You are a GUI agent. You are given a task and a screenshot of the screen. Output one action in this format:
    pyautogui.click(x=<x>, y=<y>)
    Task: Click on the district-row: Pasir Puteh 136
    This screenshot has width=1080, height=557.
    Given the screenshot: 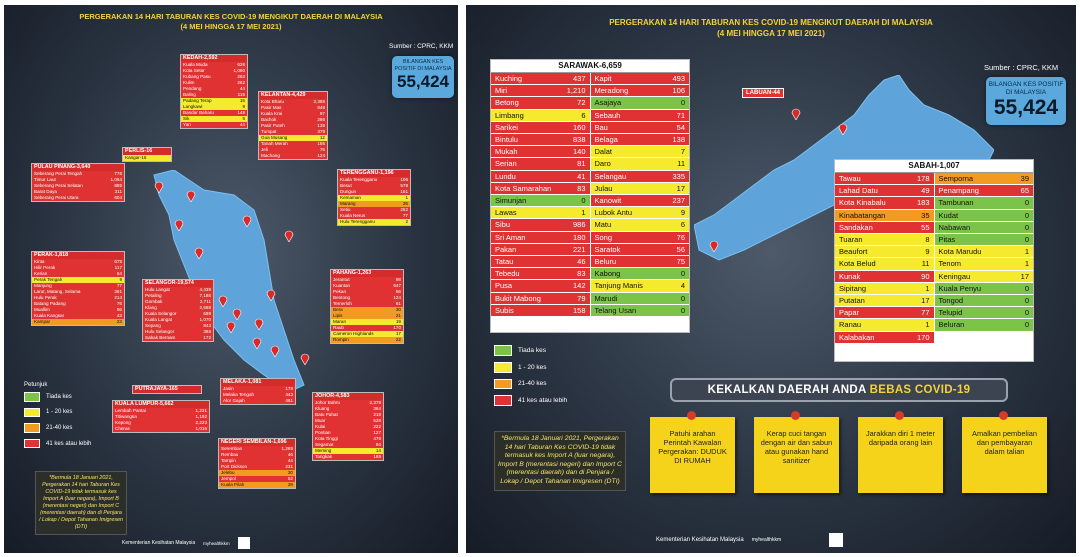 What is the action you would take?
    pyautogui.click(x=293, y=126)
    